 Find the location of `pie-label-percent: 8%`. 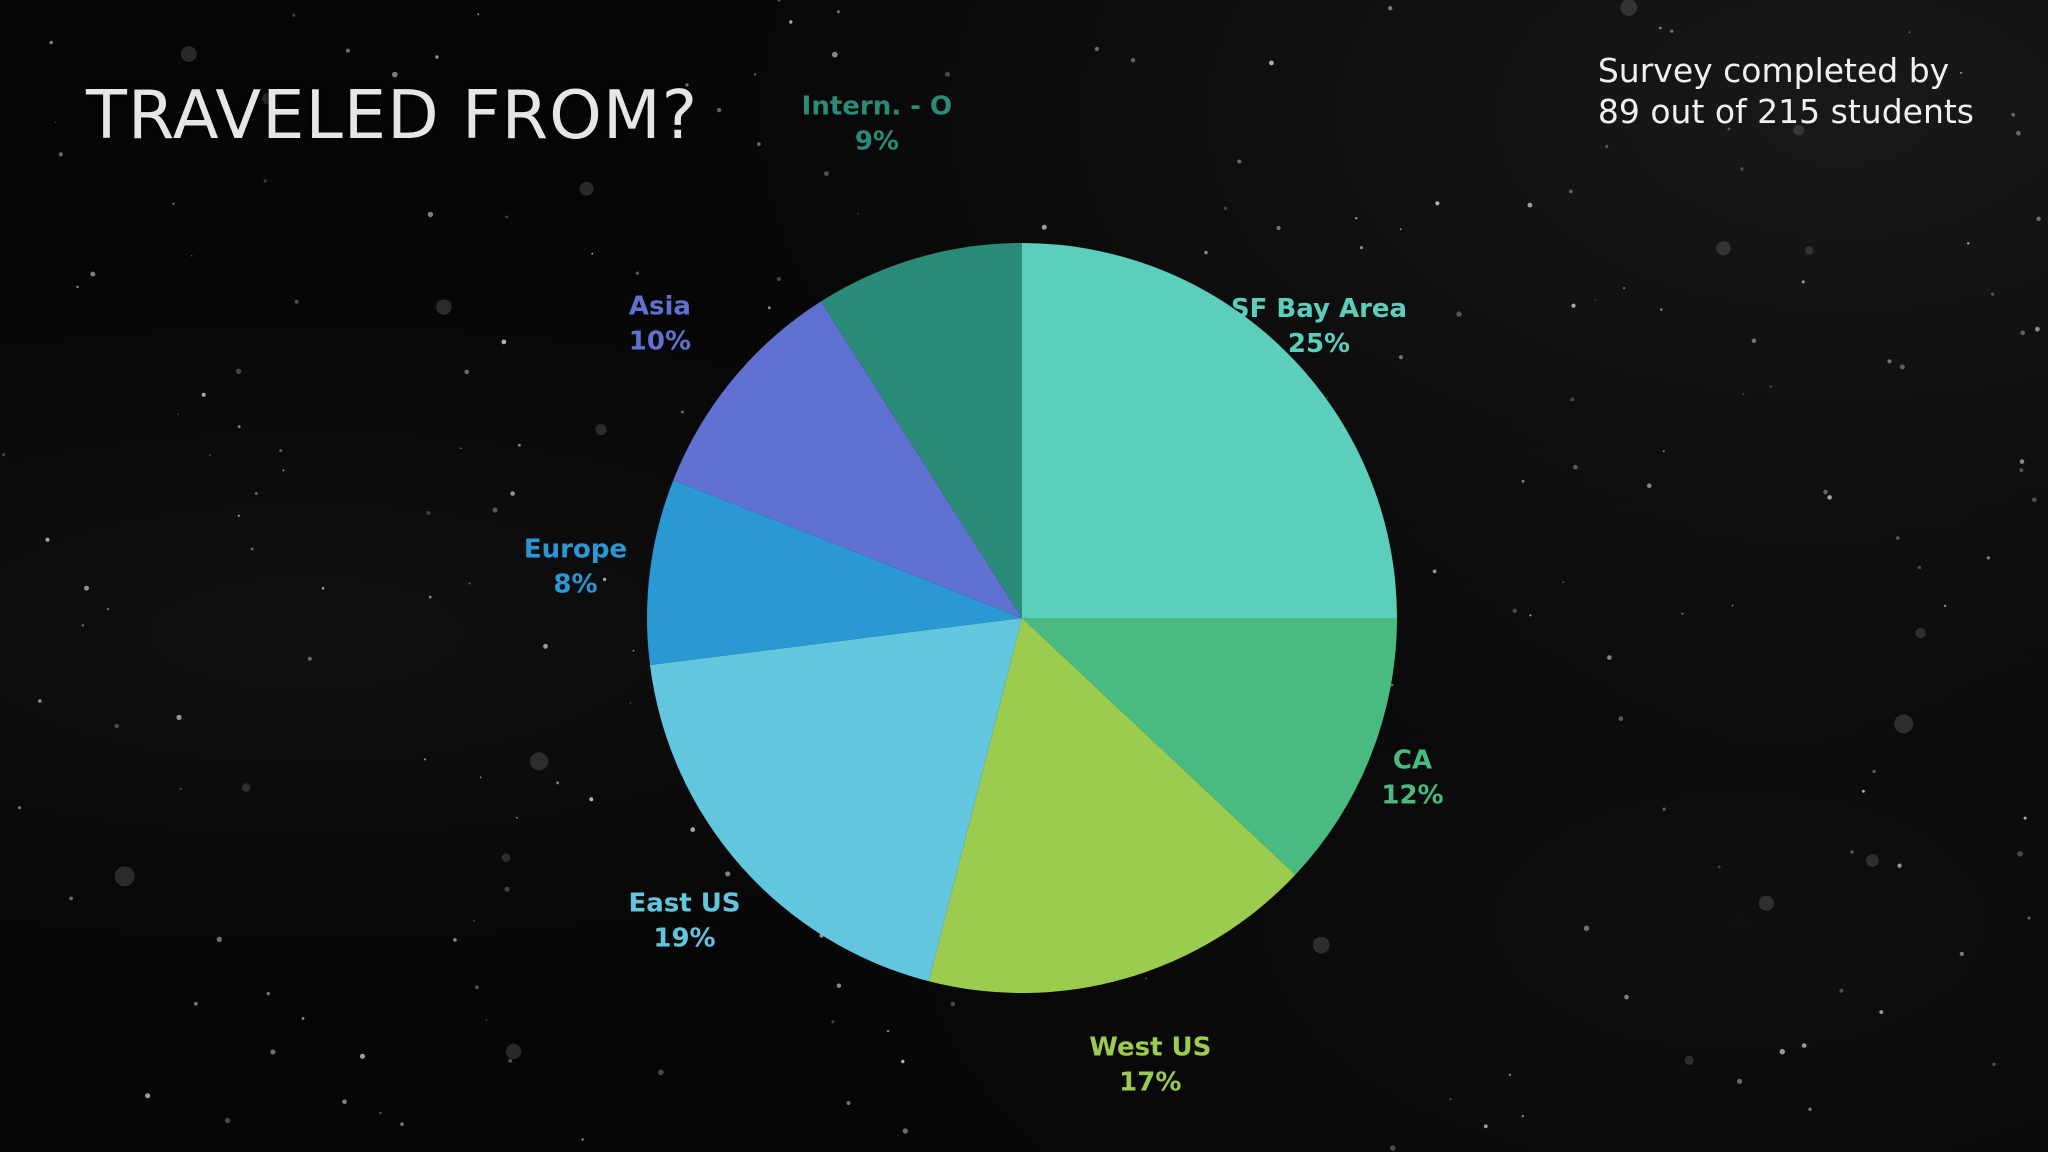

pie-label-percent: 8% is located at coordinates (575, 585).